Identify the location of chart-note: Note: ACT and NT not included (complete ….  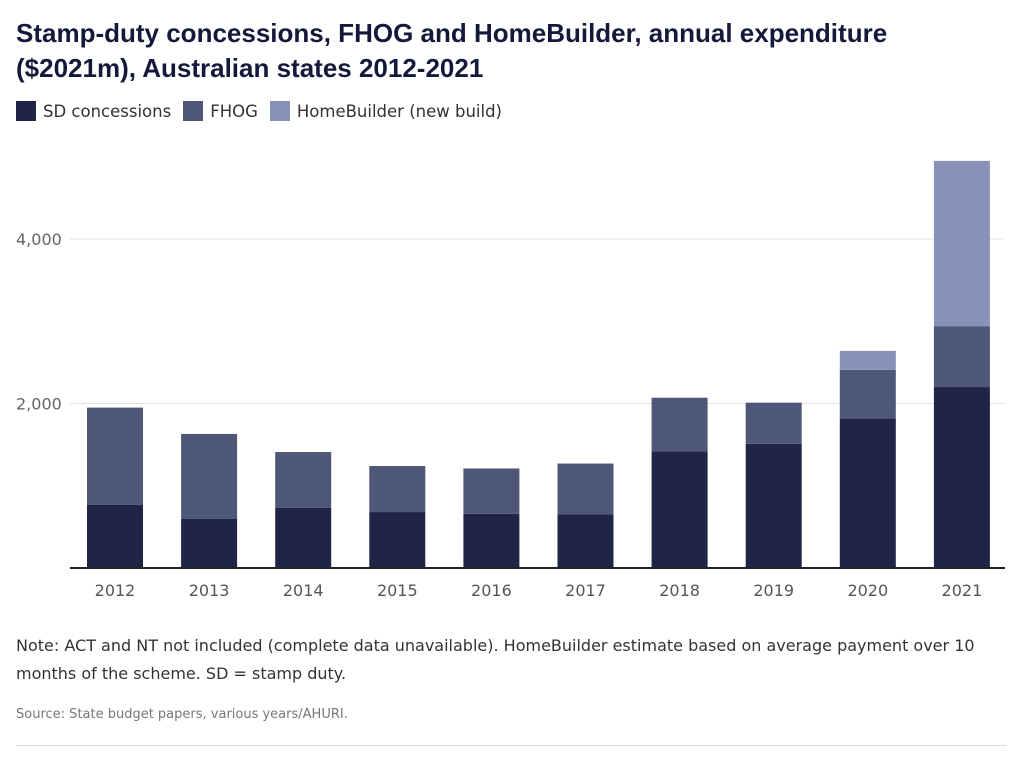
(495, 659).